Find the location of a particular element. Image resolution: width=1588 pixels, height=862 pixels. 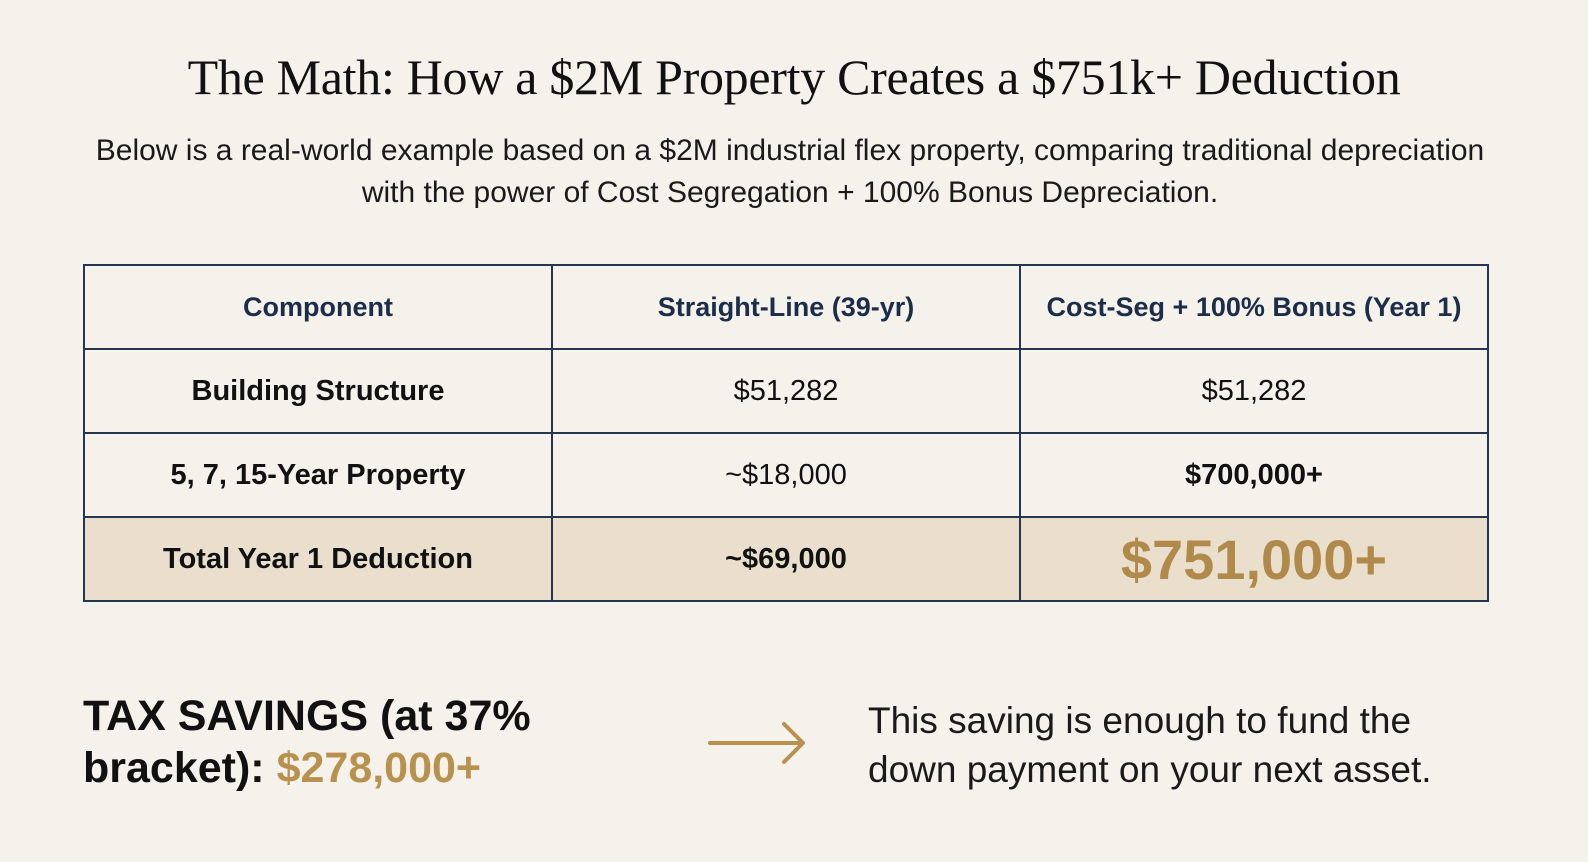

table-row: Building Structure $51,282 $51,282 is located at coordinates (786, 391).